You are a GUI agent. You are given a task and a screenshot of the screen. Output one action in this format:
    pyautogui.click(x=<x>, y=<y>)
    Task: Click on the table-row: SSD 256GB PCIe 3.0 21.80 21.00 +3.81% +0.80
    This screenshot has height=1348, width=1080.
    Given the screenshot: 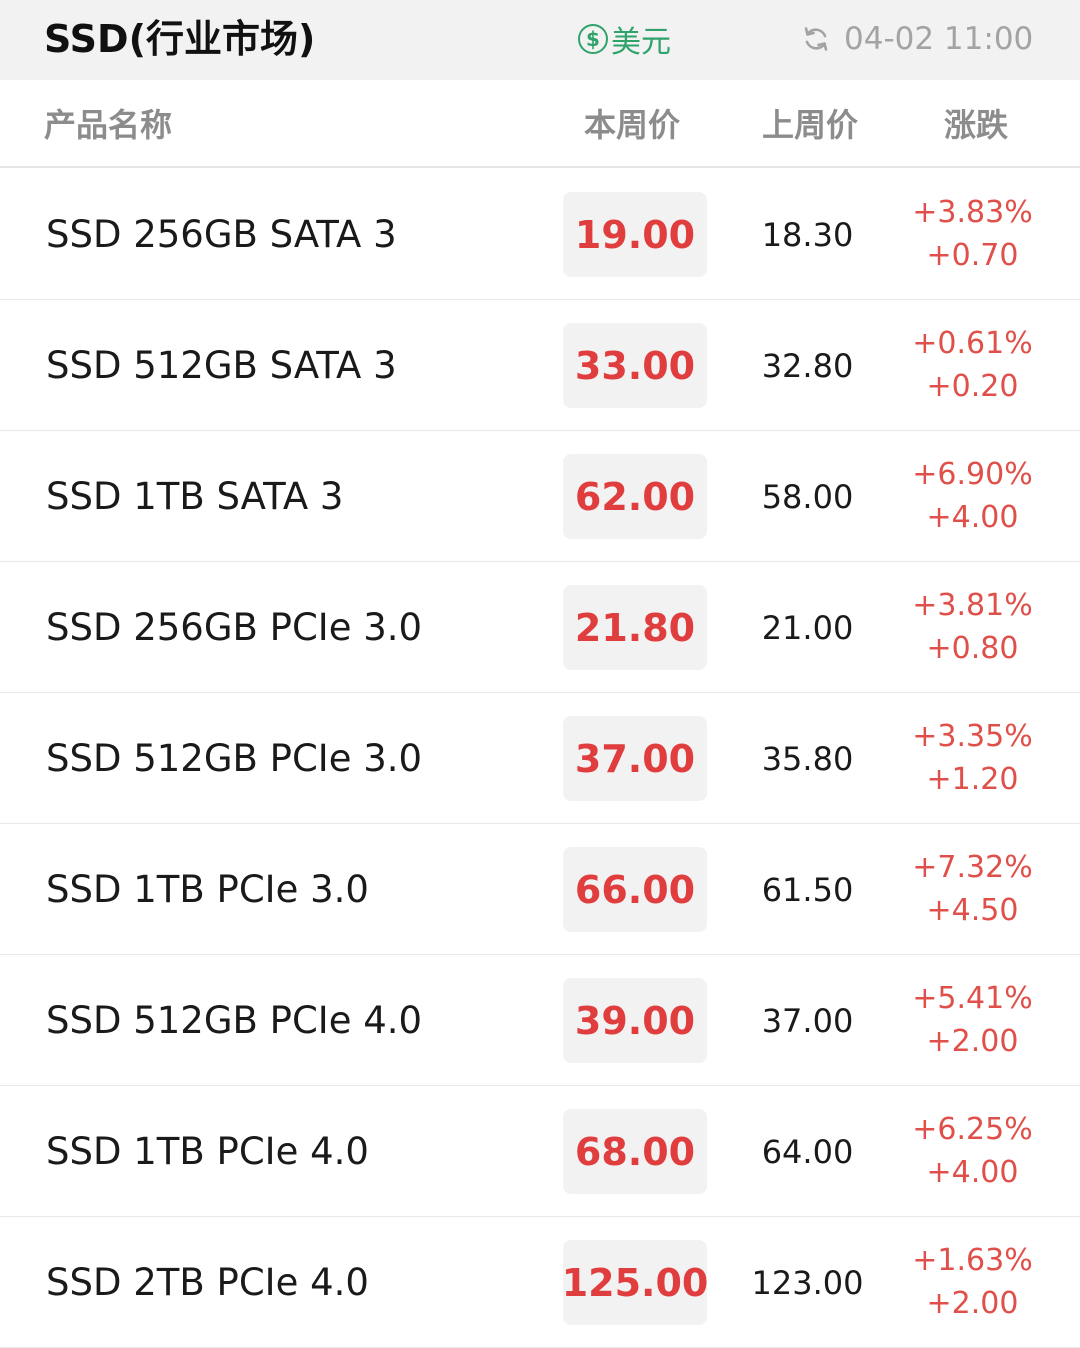 What is the action you would take?
    pyautogui.click(x=540, y=627)
    